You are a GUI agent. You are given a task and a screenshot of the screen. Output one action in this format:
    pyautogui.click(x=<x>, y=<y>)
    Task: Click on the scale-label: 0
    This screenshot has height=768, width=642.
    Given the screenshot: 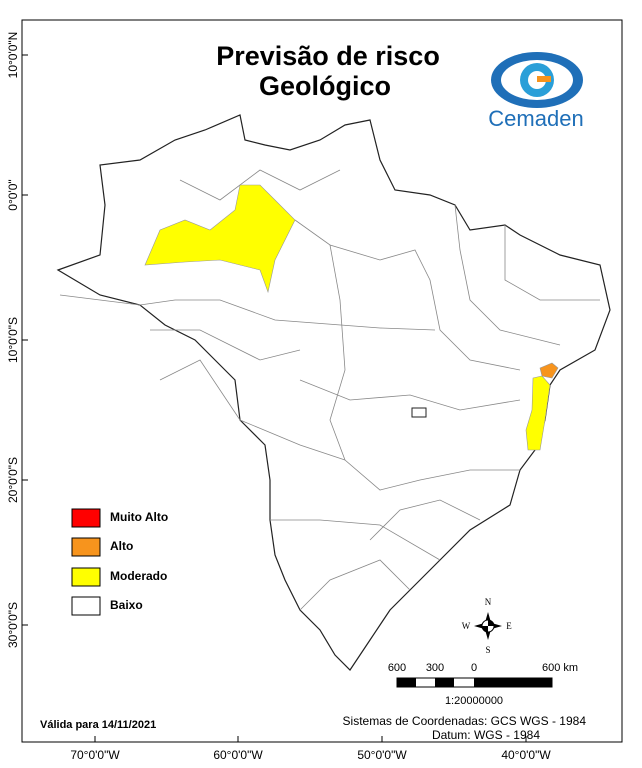 What is the action you would take?
    pyautogui.click(x=474, y=668)
    